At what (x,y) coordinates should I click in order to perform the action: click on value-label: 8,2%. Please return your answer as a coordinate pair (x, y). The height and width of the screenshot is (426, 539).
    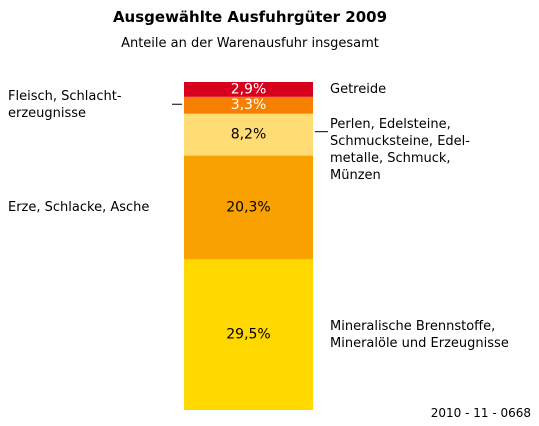
    Looking at the image, I should click on (249, 135).